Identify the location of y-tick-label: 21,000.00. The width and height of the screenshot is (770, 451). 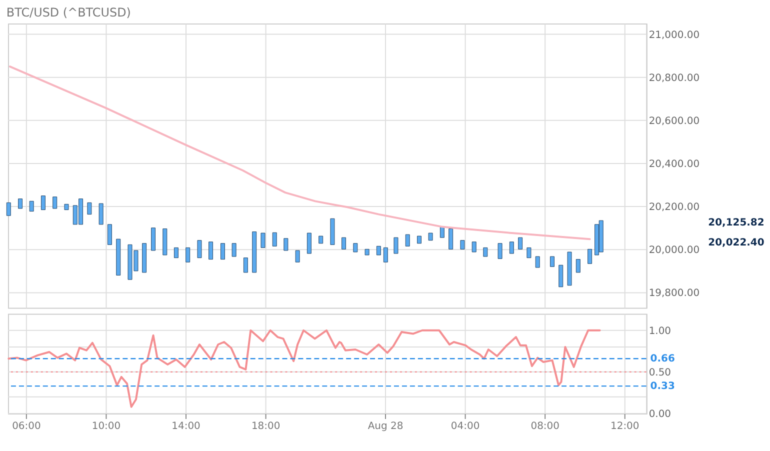
(674, 35).